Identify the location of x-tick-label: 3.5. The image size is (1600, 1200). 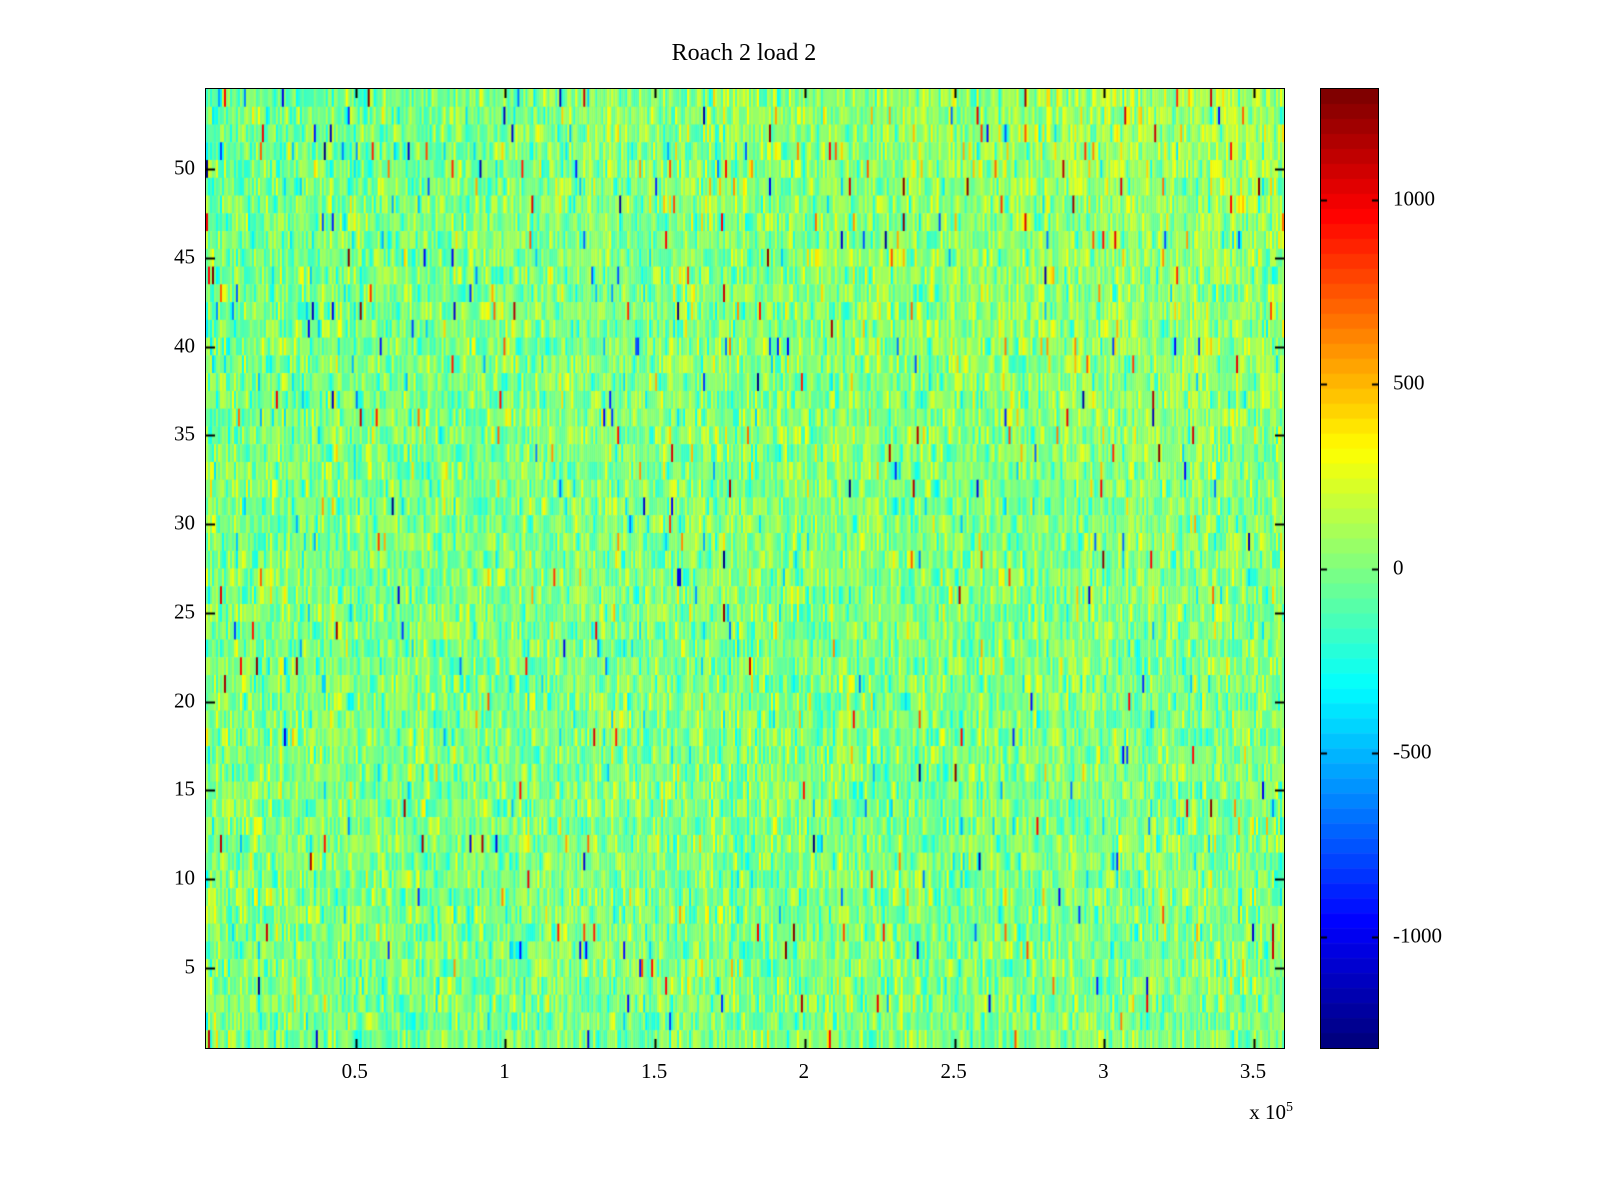
(1253, 1071).